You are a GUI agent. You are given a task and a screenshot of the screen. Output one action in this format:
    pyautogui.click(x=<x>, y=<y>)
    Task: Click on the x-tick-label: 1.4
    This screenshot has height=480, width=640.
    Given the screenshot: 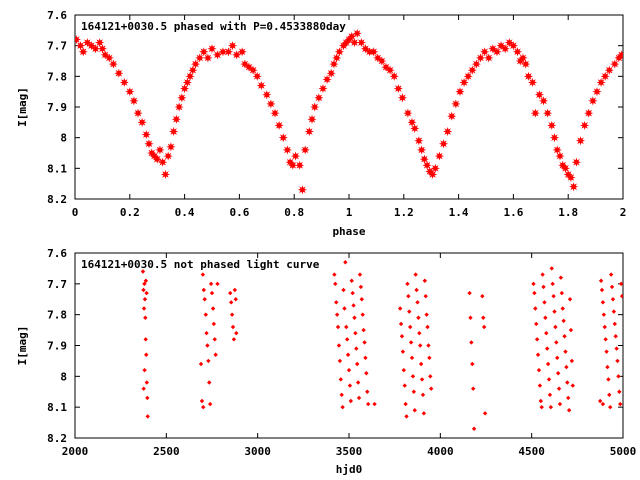 What is the action you would take?
    pyautogui.click(x=459, y=212)
    